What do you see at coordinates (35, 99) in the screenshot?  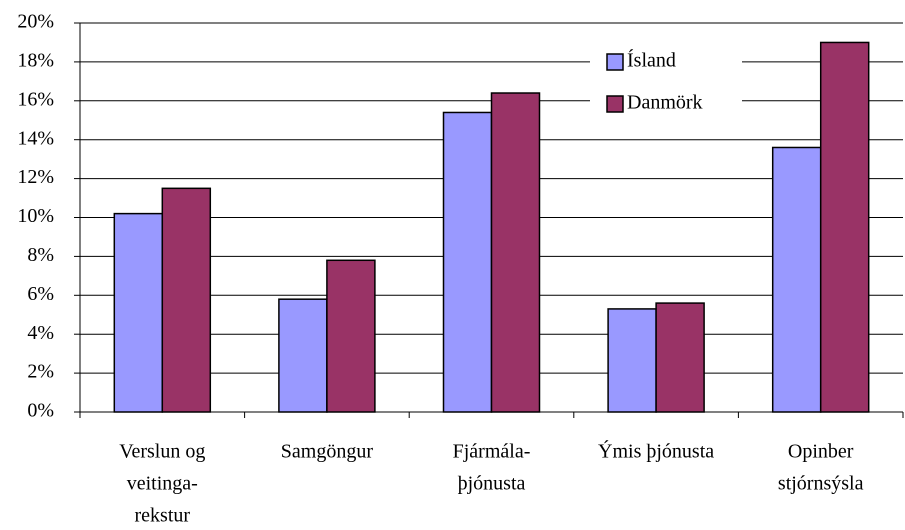 I see `y-tick-label: 16%` at bounding box center [35, 99].